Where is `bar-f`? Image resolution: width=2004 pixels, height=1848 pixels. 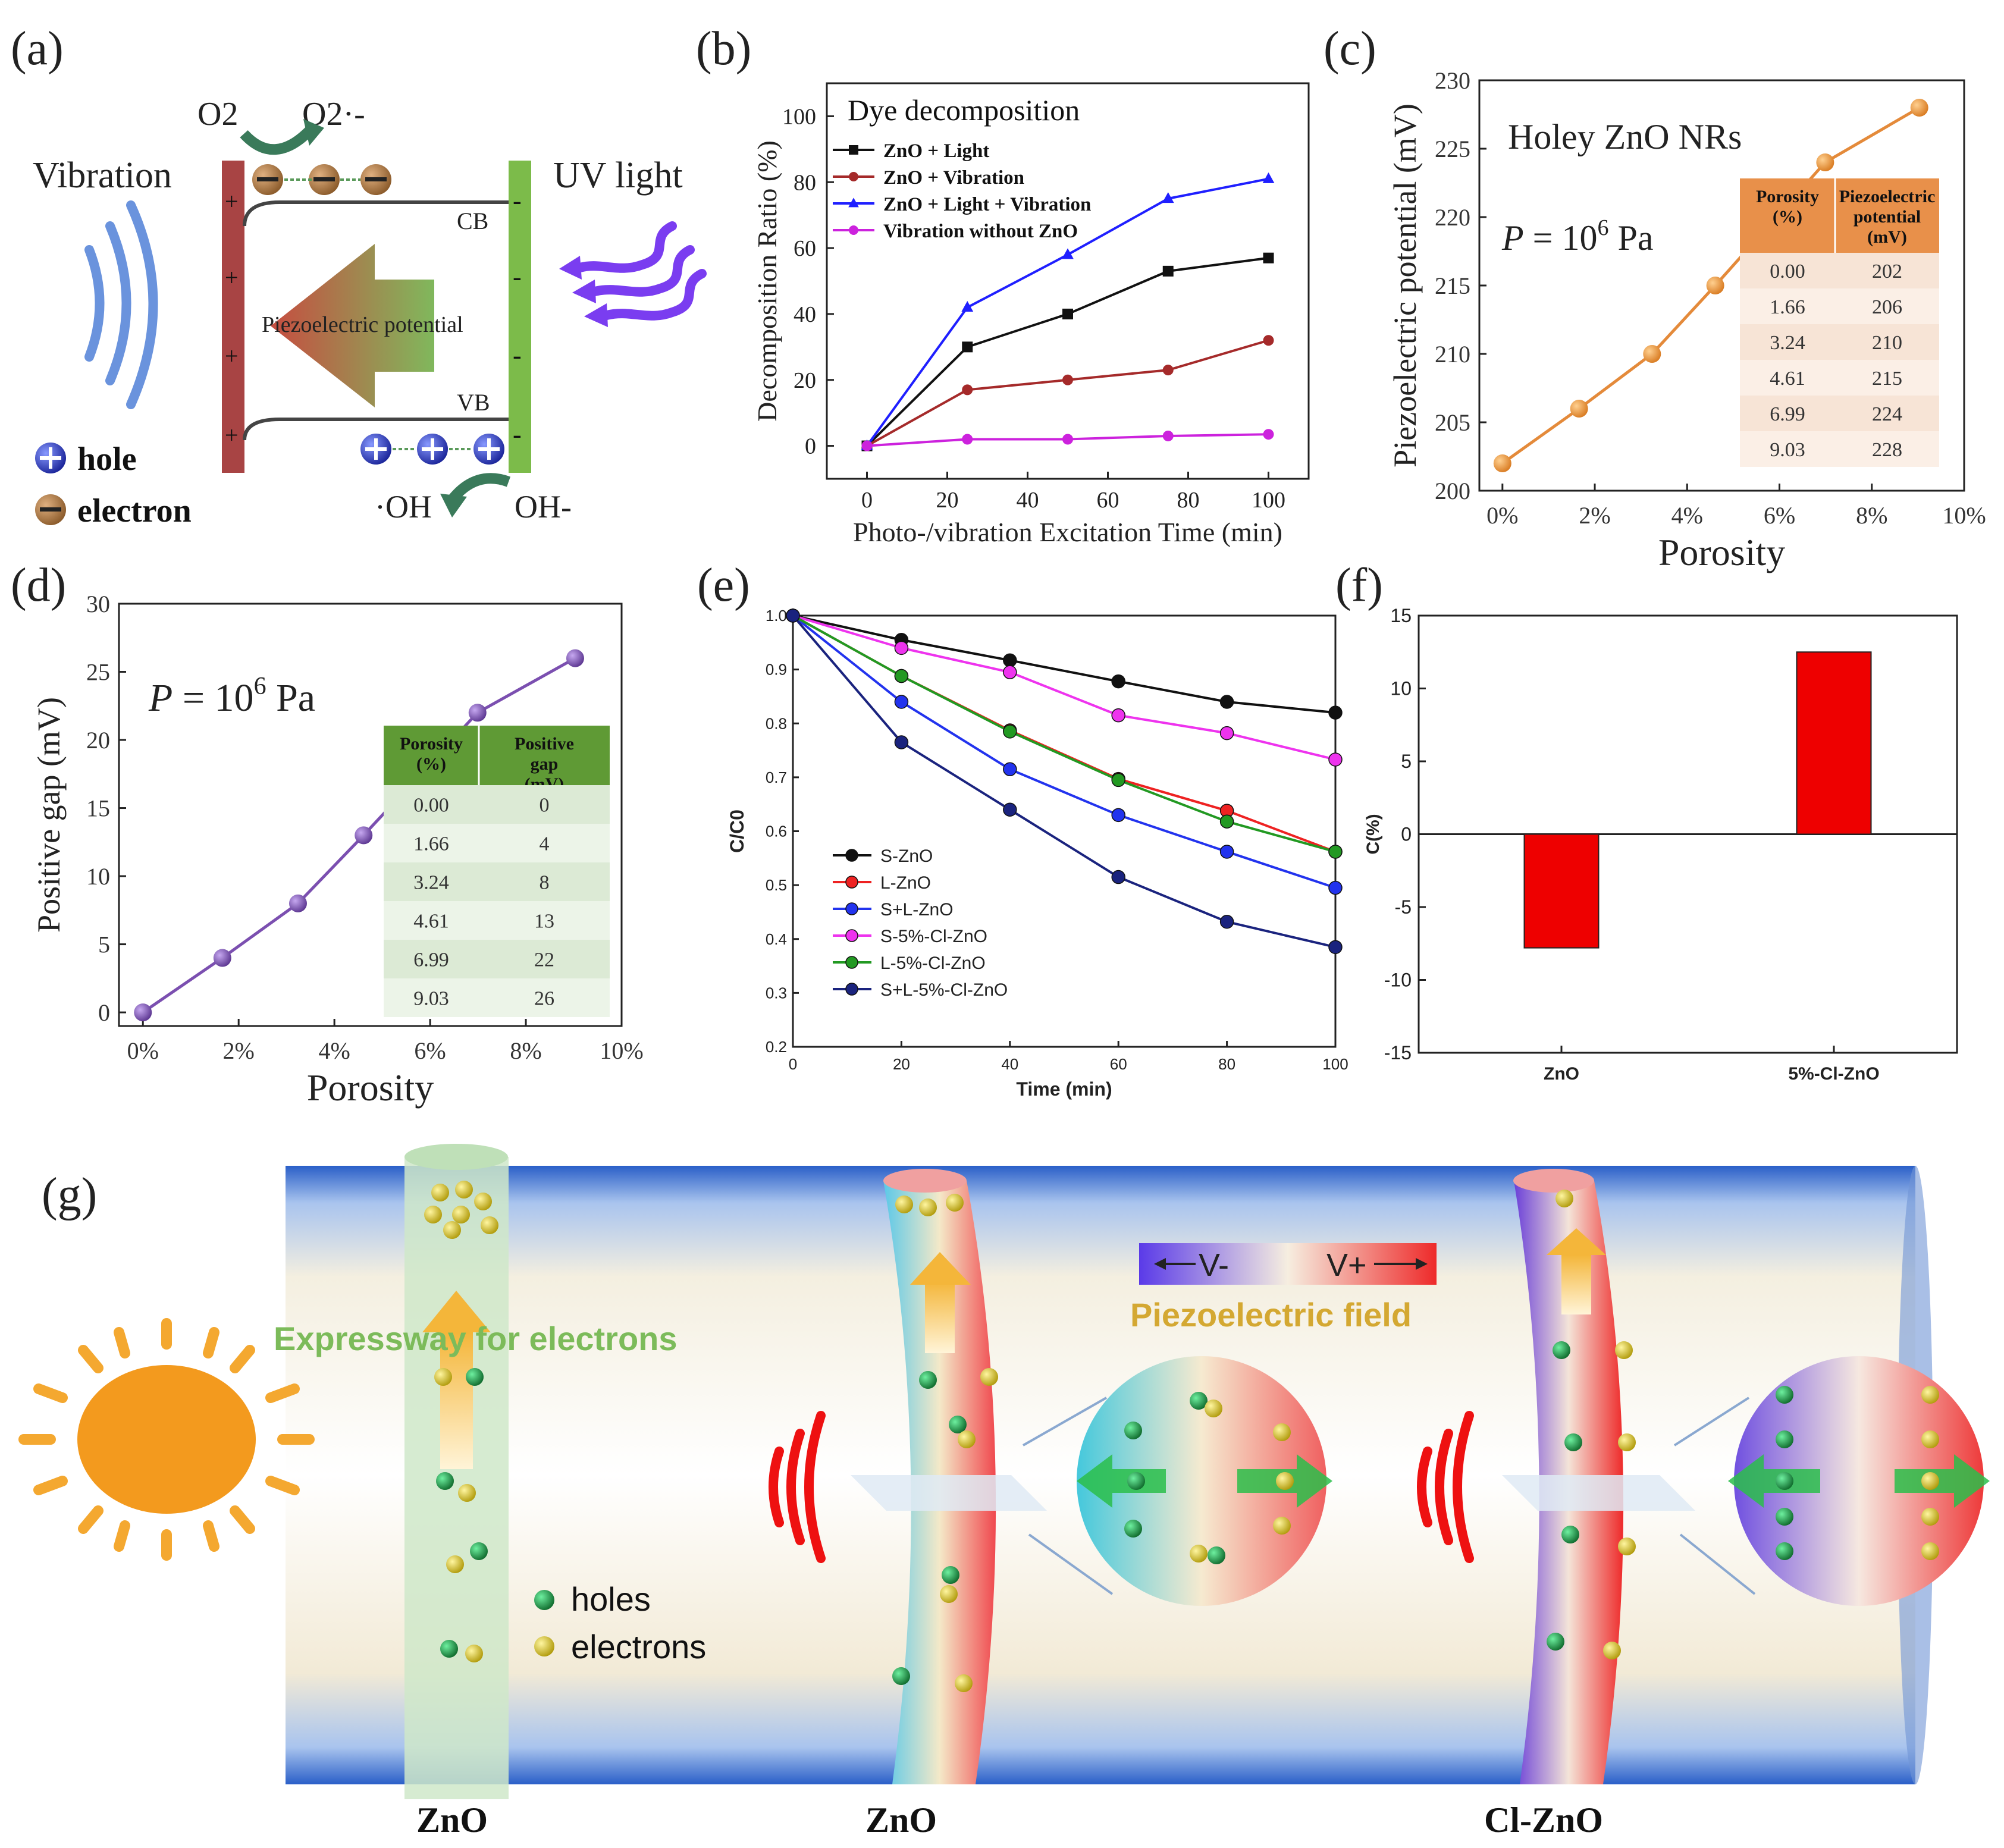
bar-f is located at coordinates (1561, 891).